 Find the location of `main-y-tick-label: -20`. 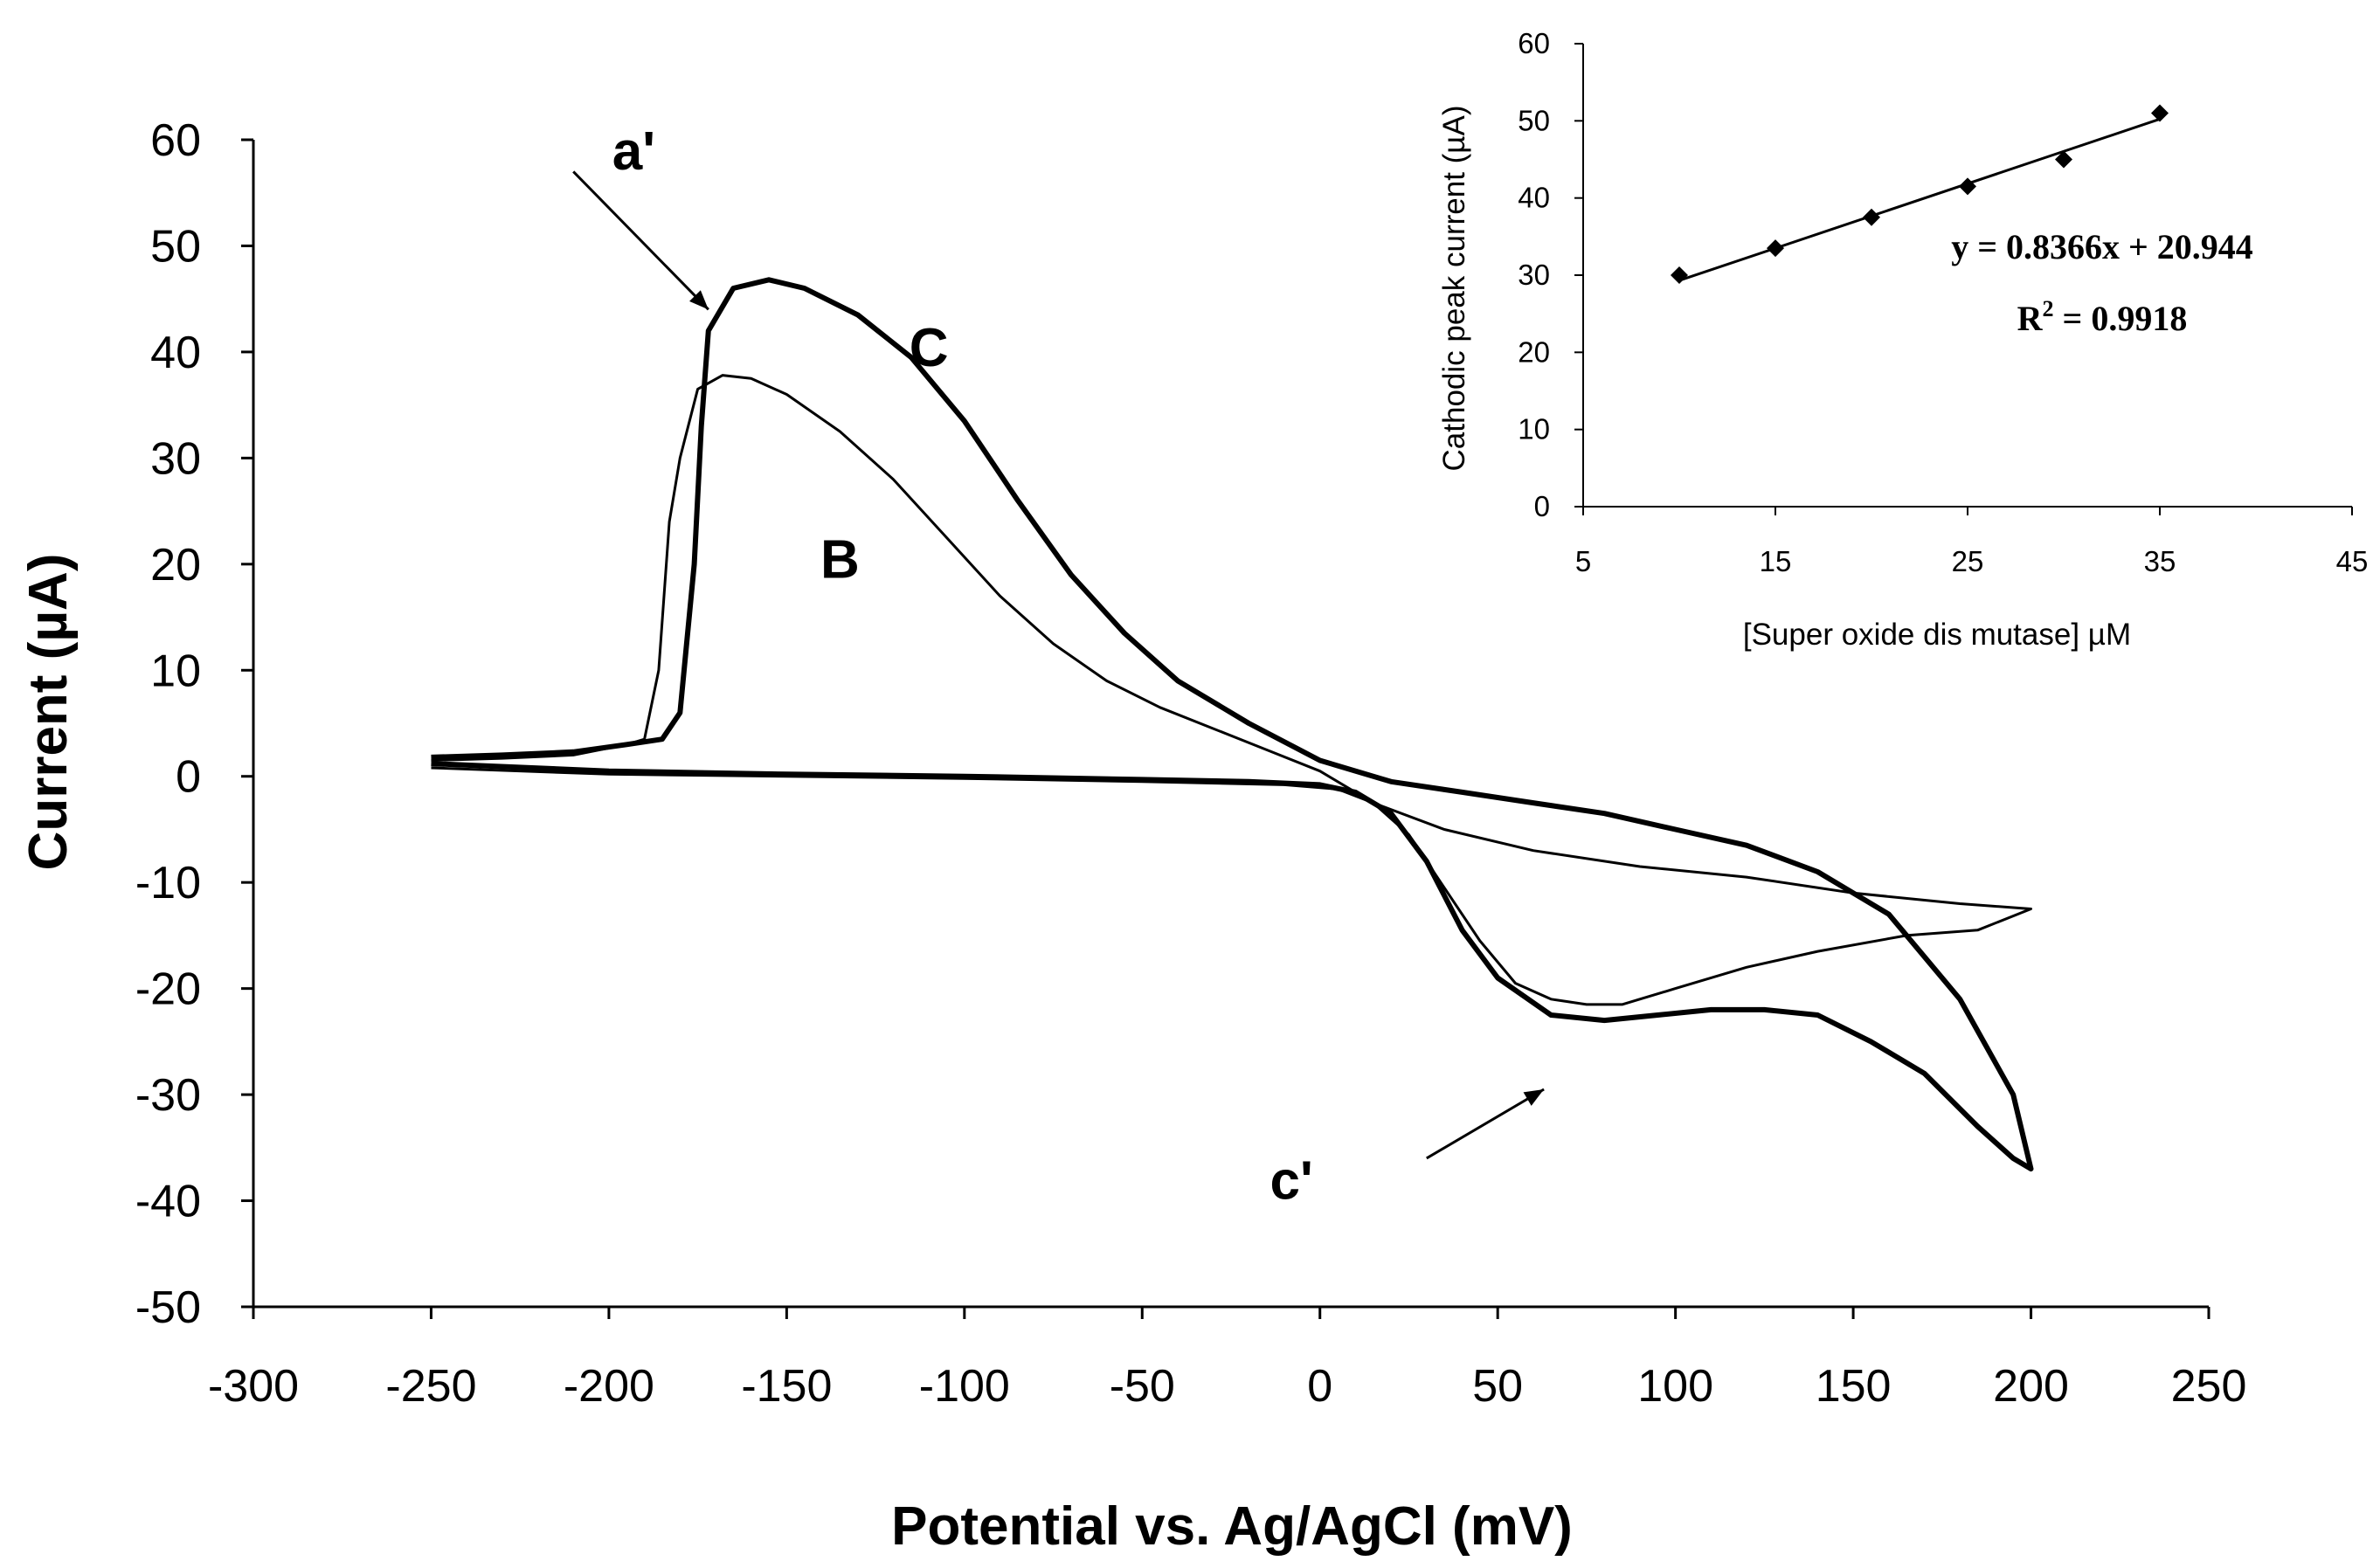

main-y-tick-label: -20 is located at coordinates (168, 989).